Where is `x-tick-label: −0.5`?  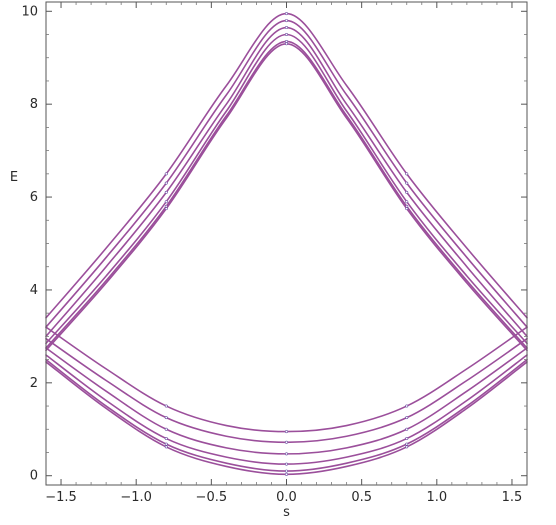 x-tick-label: −0.5 is located at coordinates (212, 497).